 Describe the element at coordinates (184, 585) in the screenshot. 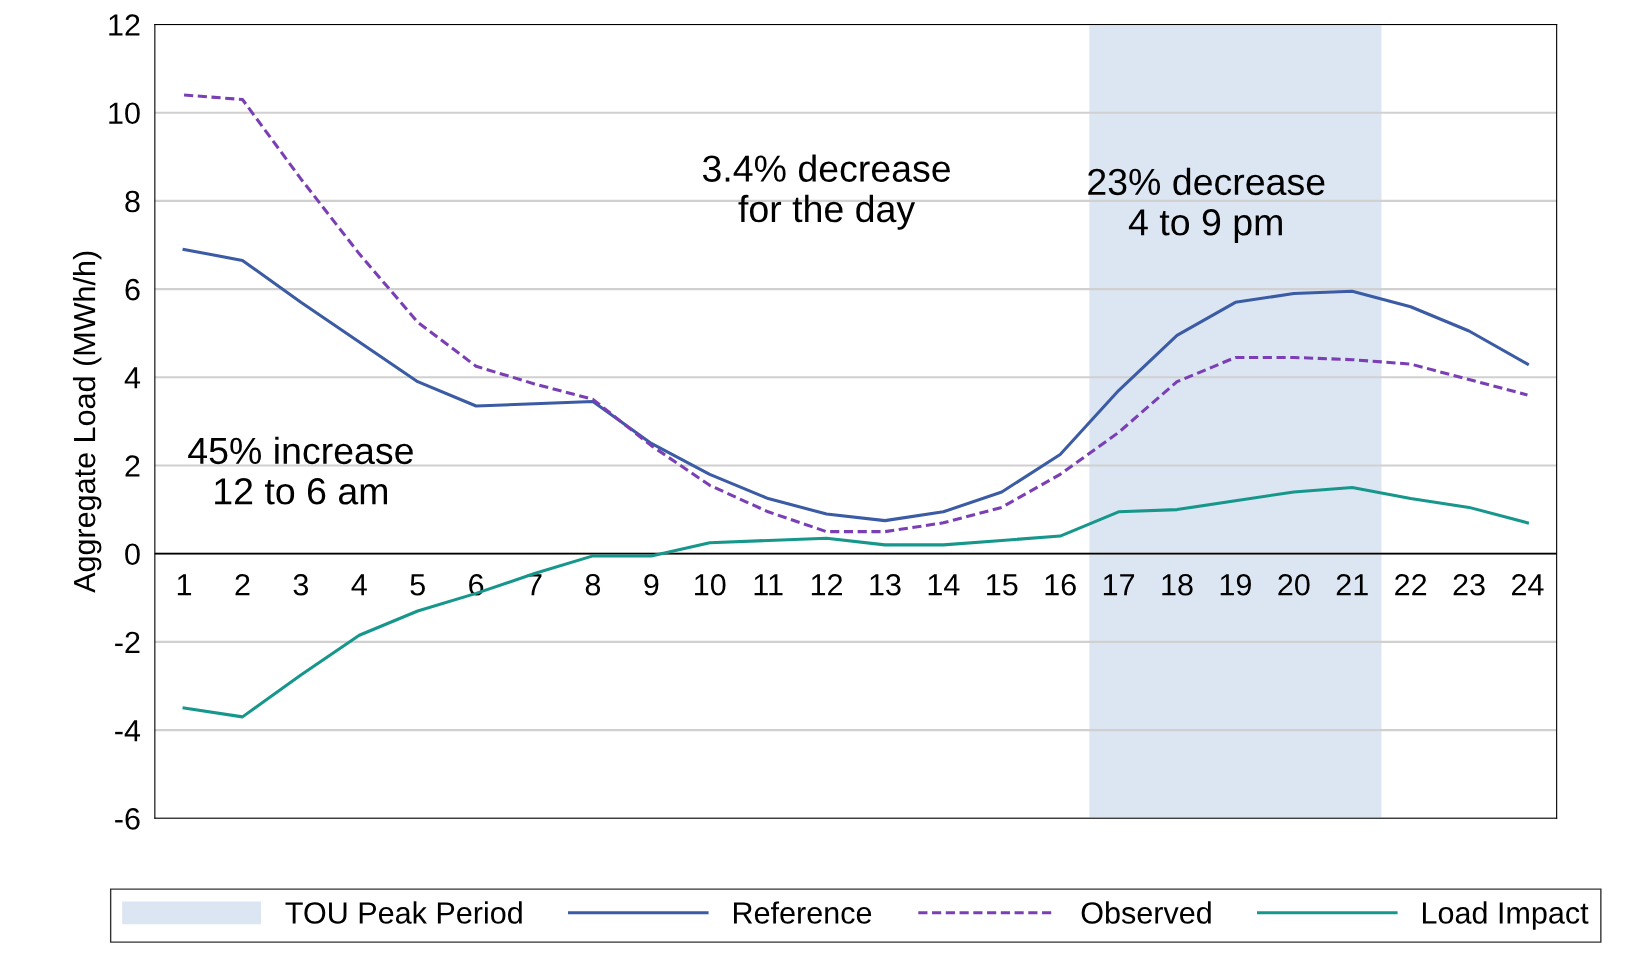

I see `x-tick-label: 1` at that location.